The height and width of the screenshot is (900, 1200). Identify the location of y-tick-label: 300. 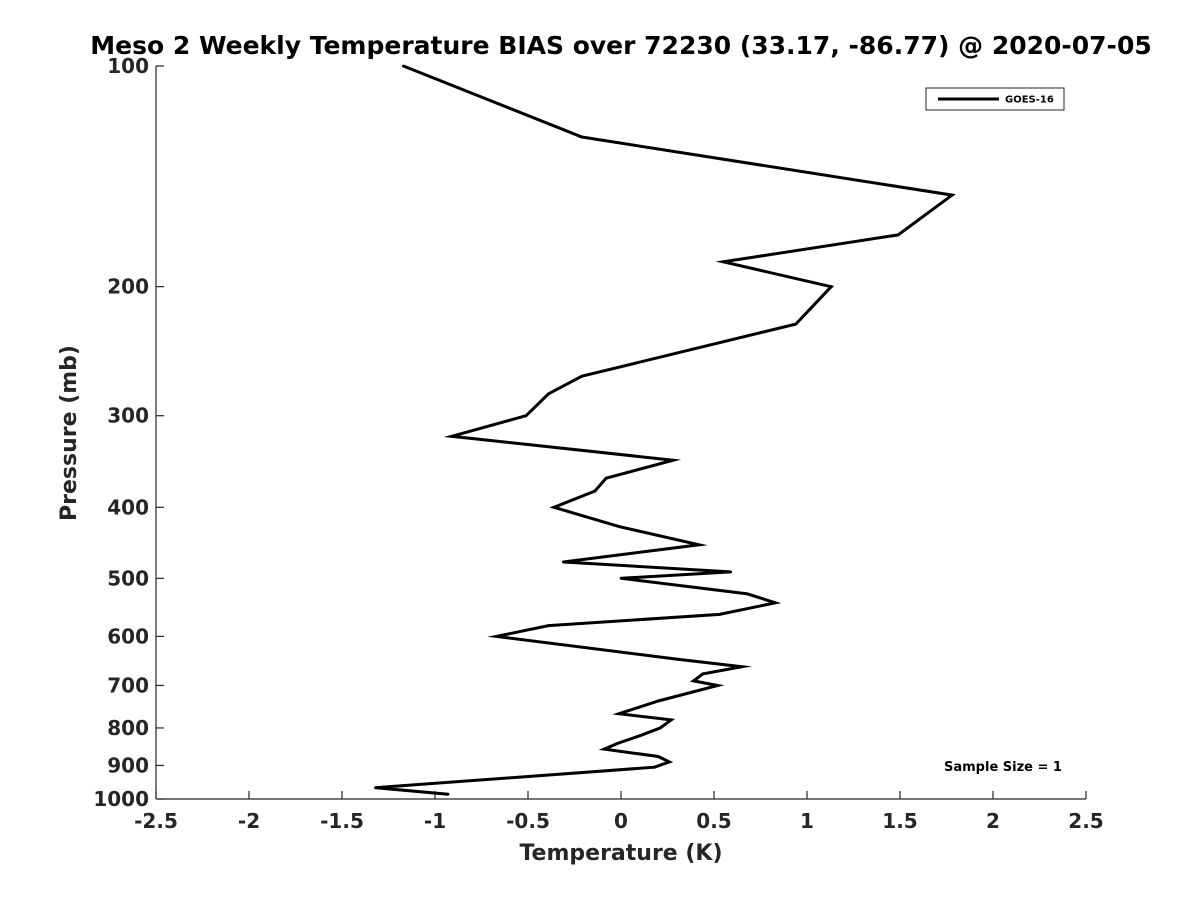
(128, 416).